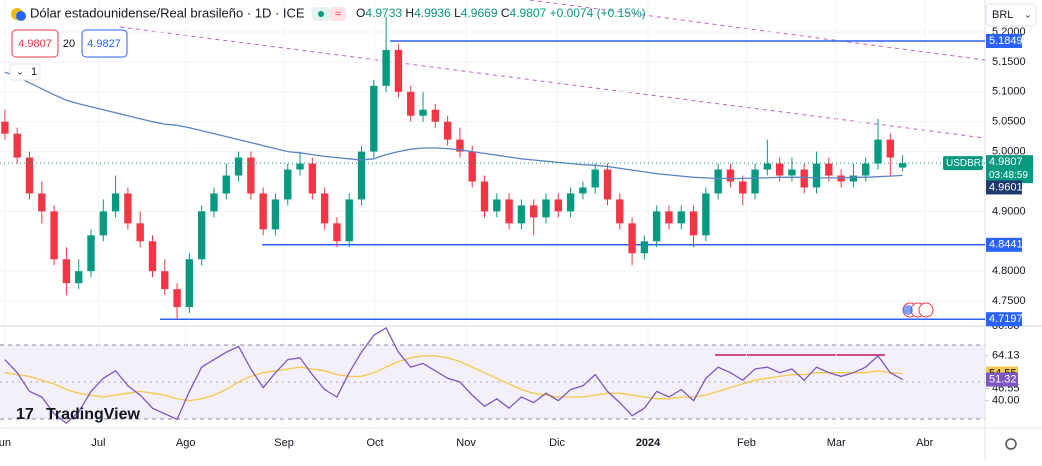  Describe the element at coordinates (557, 443) in the screenshot. I see `x-tick-label: Dic` at that location.